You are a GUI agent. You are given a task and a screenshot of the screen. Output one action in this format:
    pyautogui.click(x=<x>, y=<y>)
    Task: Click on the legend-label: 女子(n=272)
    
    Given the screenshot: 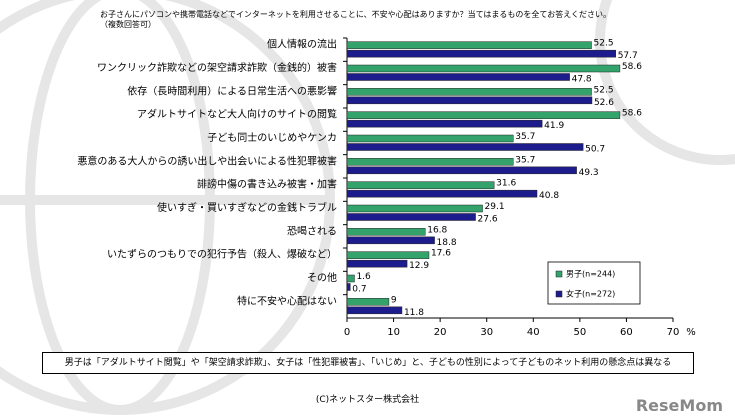 What is the action you would take?
    pyautogui.click(x=590, y=294)
    